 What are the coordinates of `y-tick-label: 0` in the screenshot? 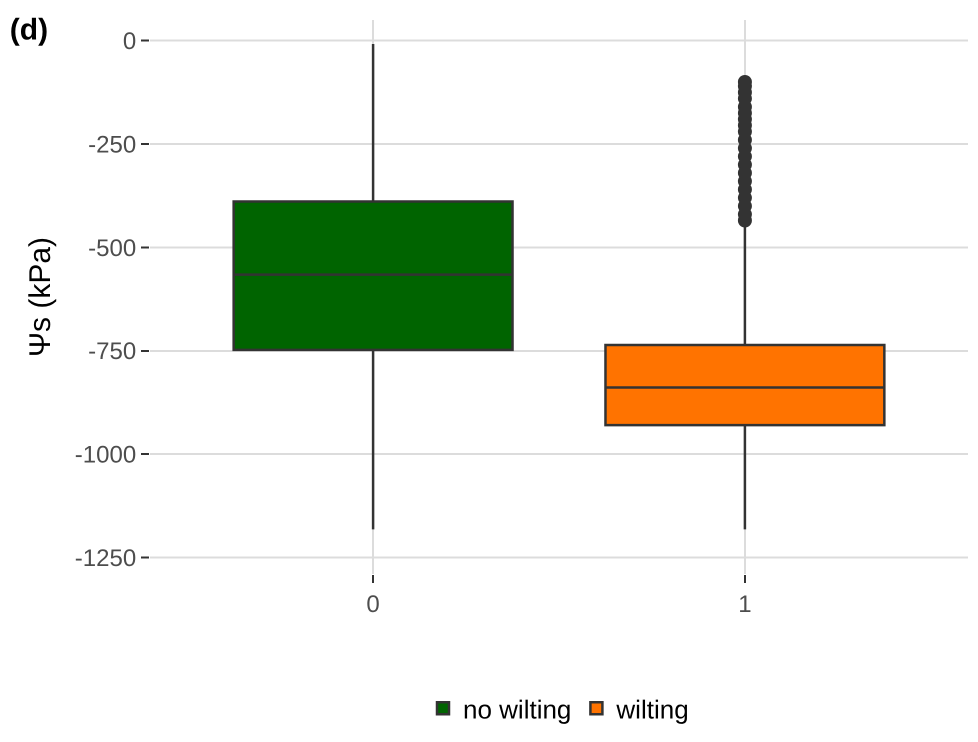 It's located at (129, 42).